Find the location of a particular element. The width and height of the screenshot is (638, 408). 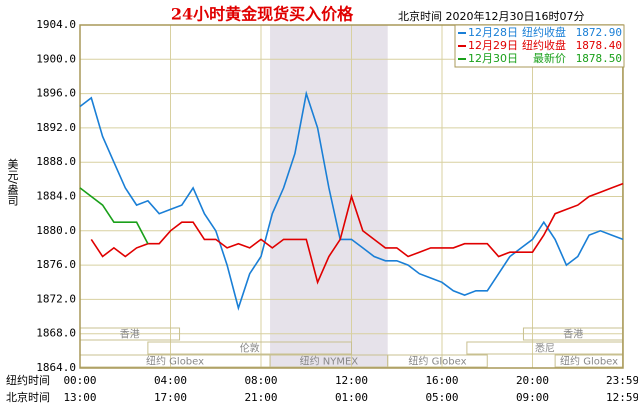

x2-tick-label: 01:00 is located at coordinates (351, 397).